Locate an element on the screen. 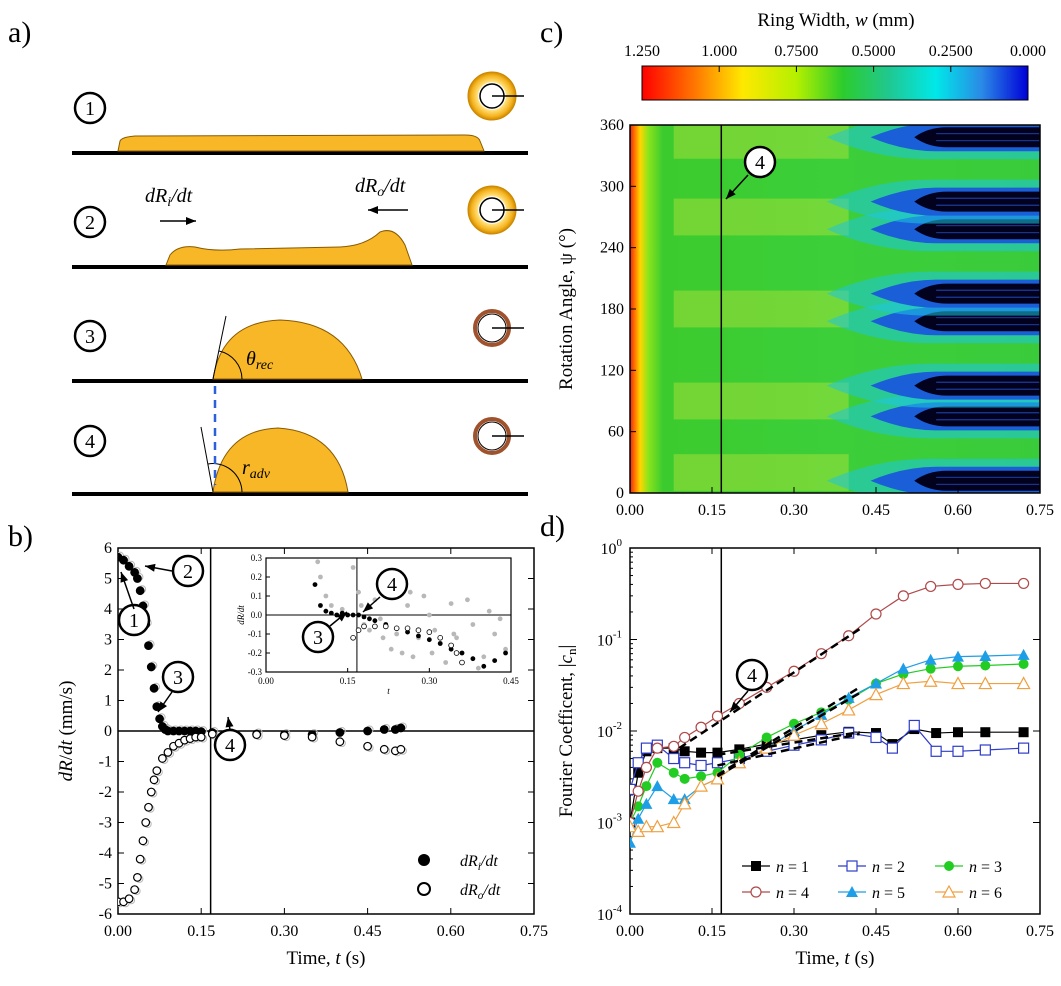  colorbar-title: Ring Width, w (mm) is located at coordinates (835, 20).